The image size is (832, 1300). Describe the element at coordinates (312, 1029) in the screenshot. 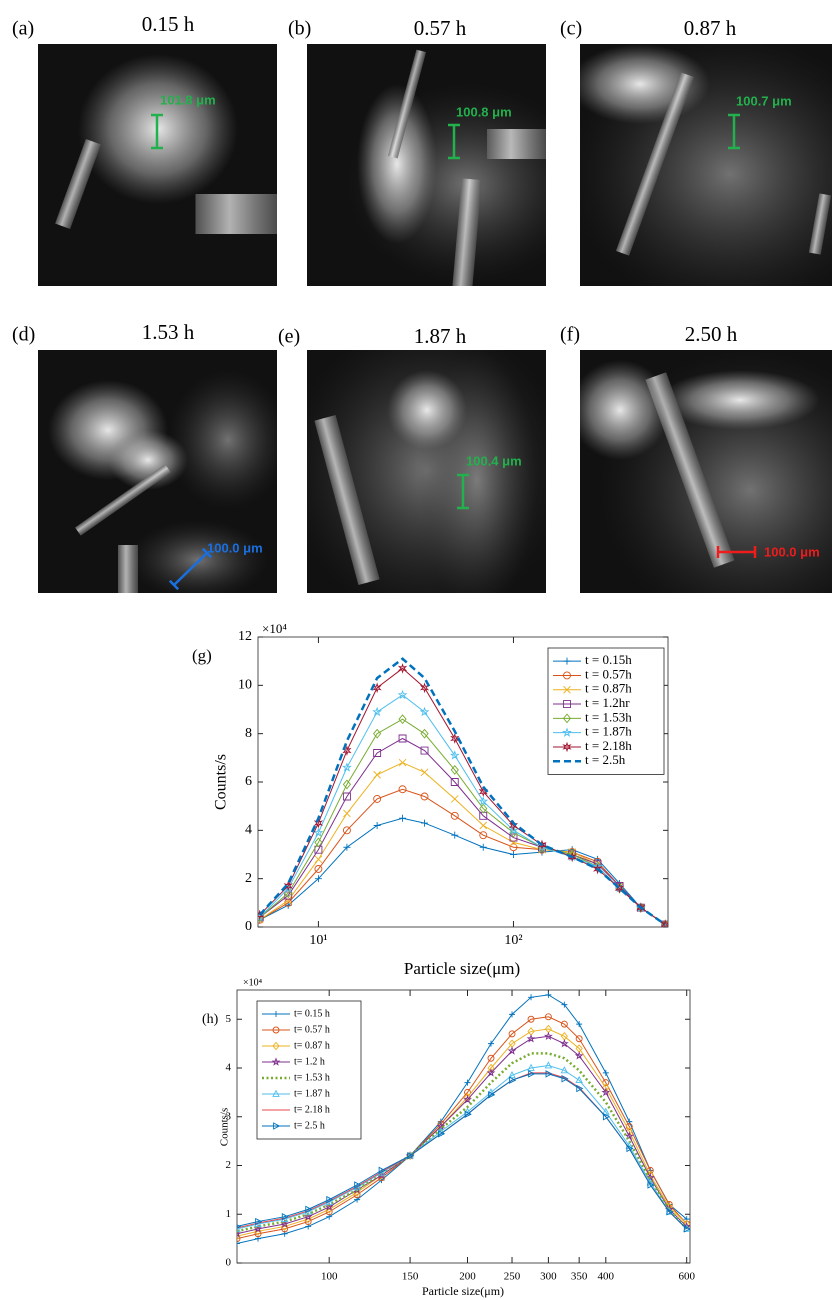

I see `legend-label: t= 0.57 h` at that location.